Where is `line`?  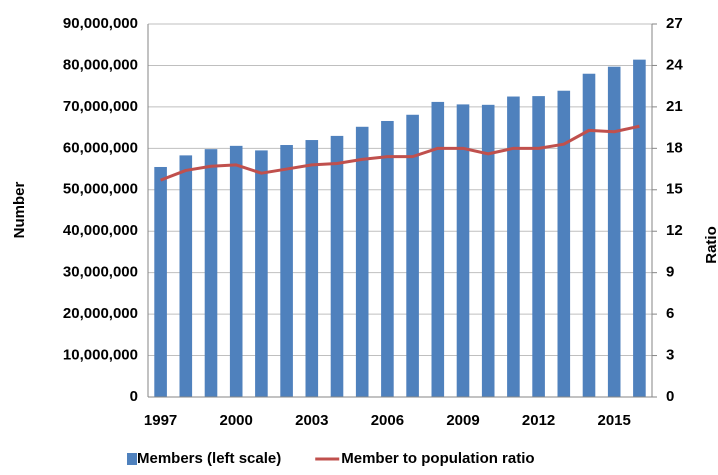
line is located at coordinates (400, 153).